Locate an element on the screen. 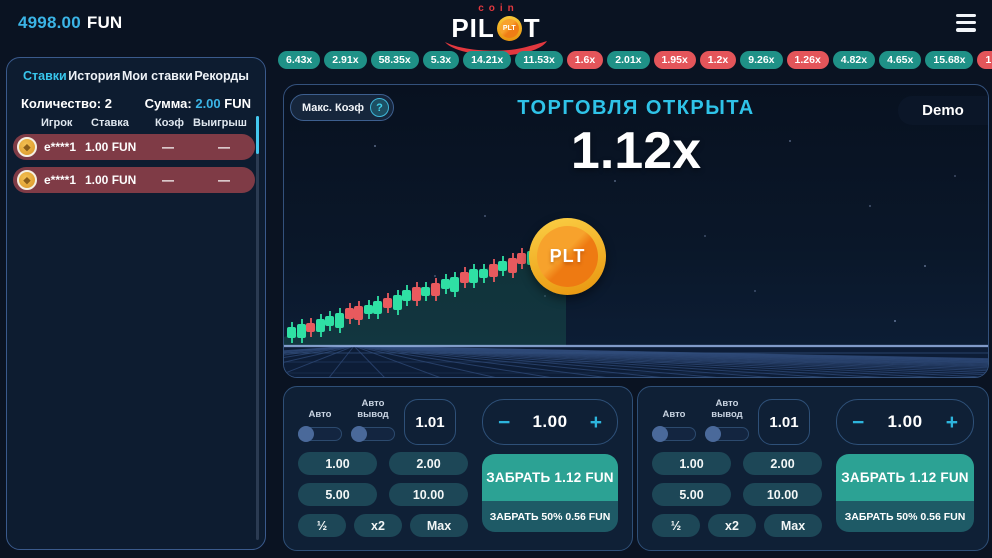 This screenshot has height=558, width=992. bets-sum: Сумма: 2.00 FUN is located at coordinates (197, 103).